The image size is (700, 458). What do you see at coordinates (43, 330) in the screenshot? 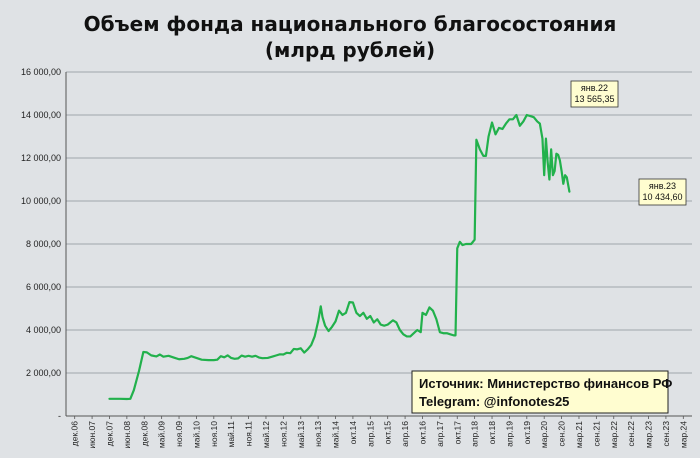
I see `y-tick-label: 4 000,00` at bounding box center [43, 330].